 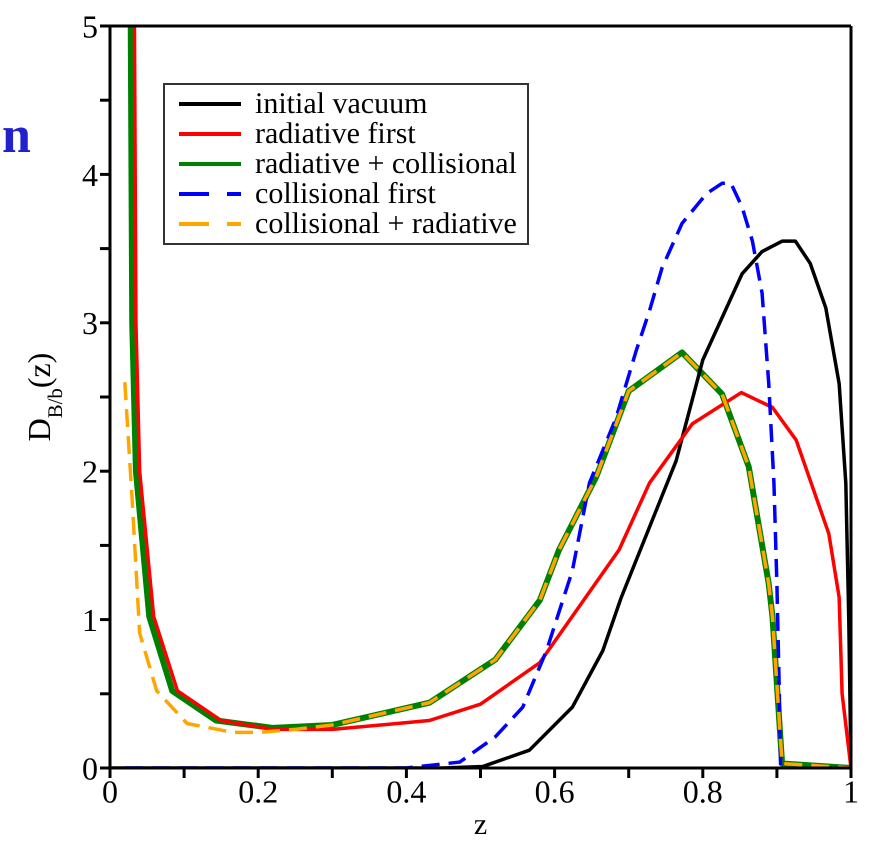 What do you see at coordinates (90, 323) in the screenshot?
I see `y-tick-label: 3` at bounding box center [90, 323].